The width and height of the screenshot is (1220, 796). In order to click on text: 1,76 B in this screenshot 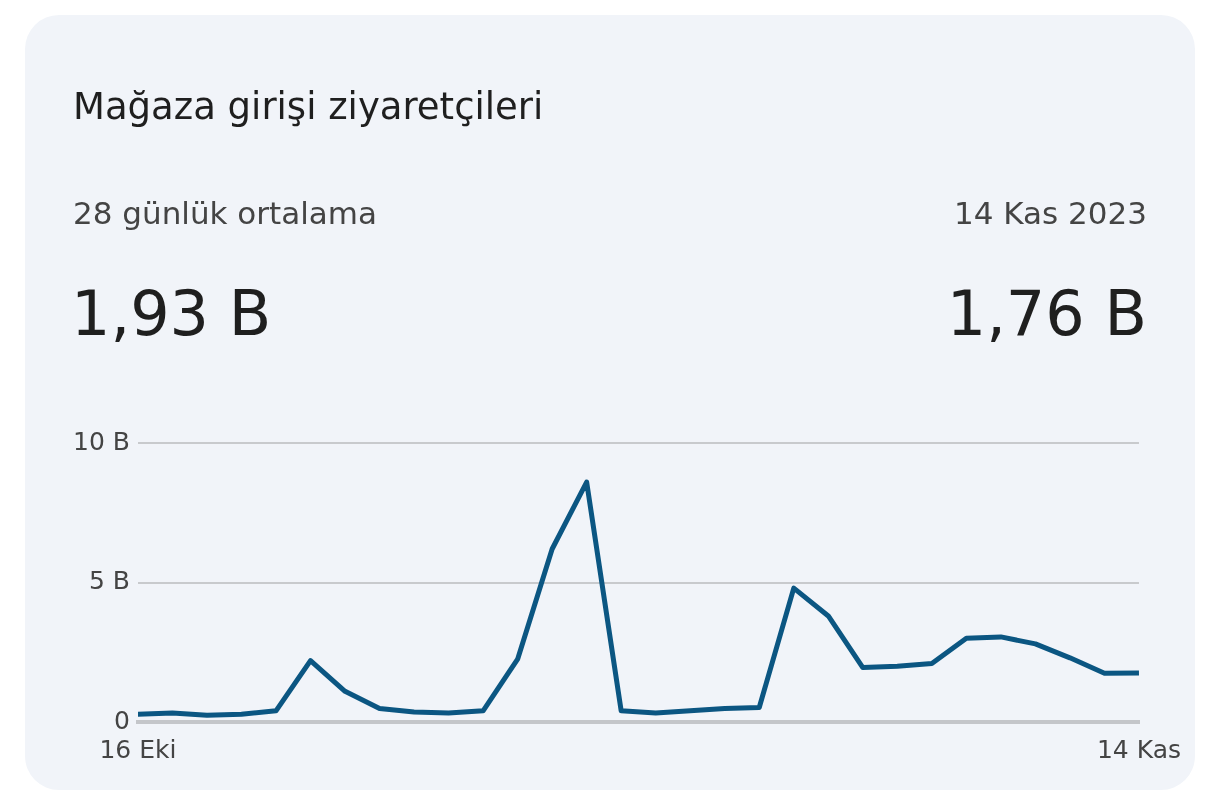, I will do `click(1046, 313)`.